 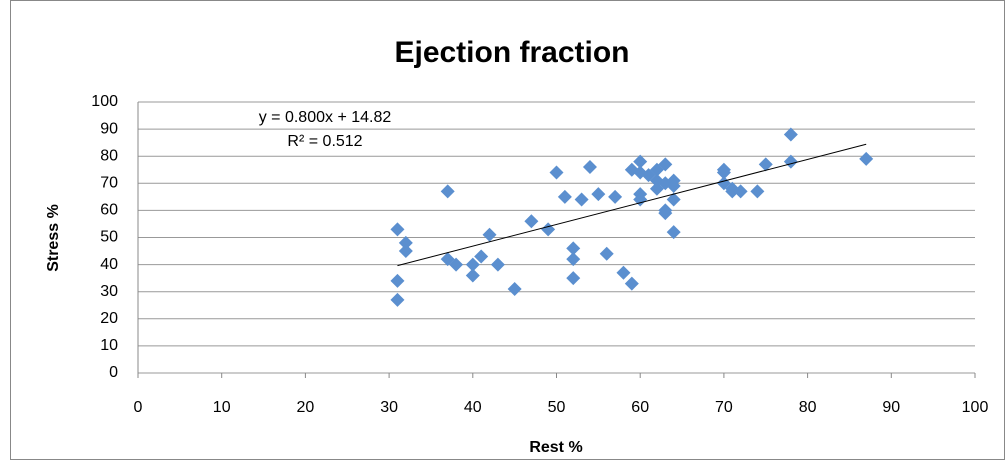 I want to click on y-tick-label: 90, so click(x=109, y=128).